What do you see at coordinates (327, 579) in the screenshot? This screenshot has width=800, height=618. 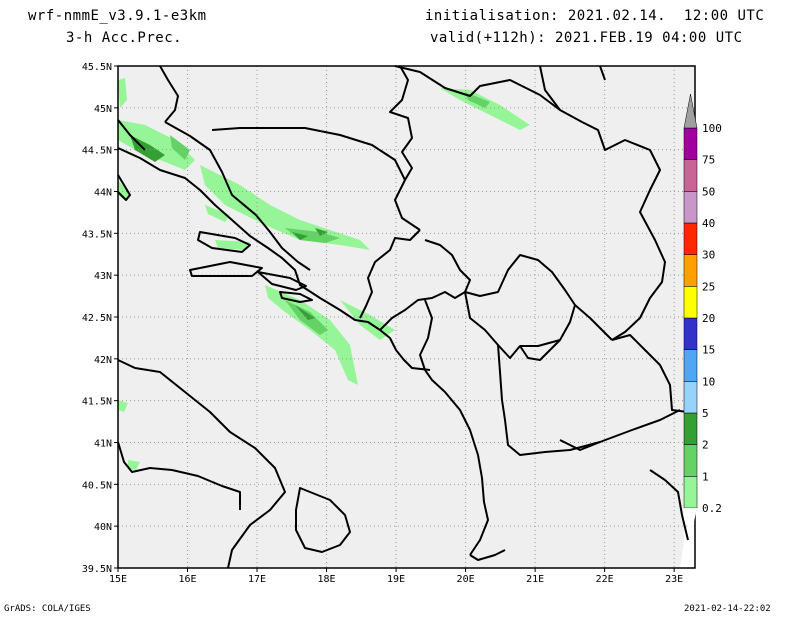 I see `lon-tick-label: 18E` at bounding box center [327, 579].